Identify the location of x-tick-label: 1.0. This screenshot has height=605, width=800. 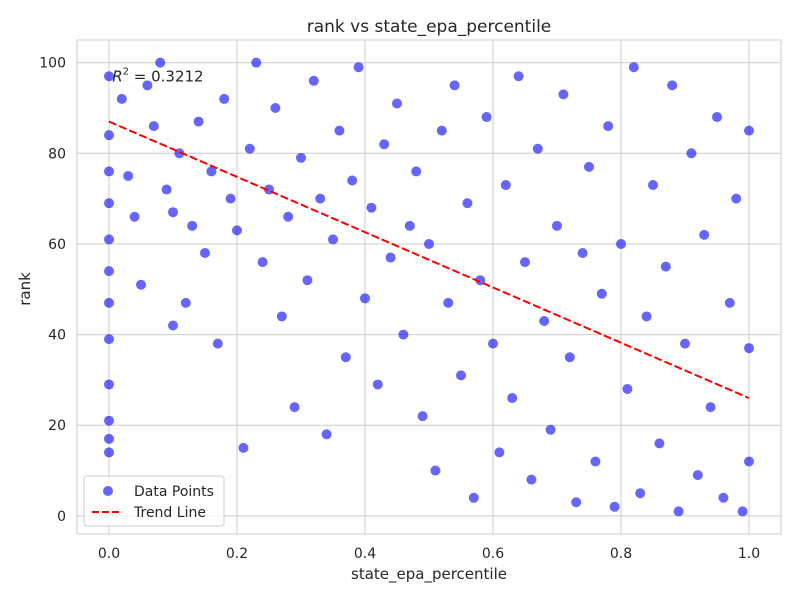
(749, 554).